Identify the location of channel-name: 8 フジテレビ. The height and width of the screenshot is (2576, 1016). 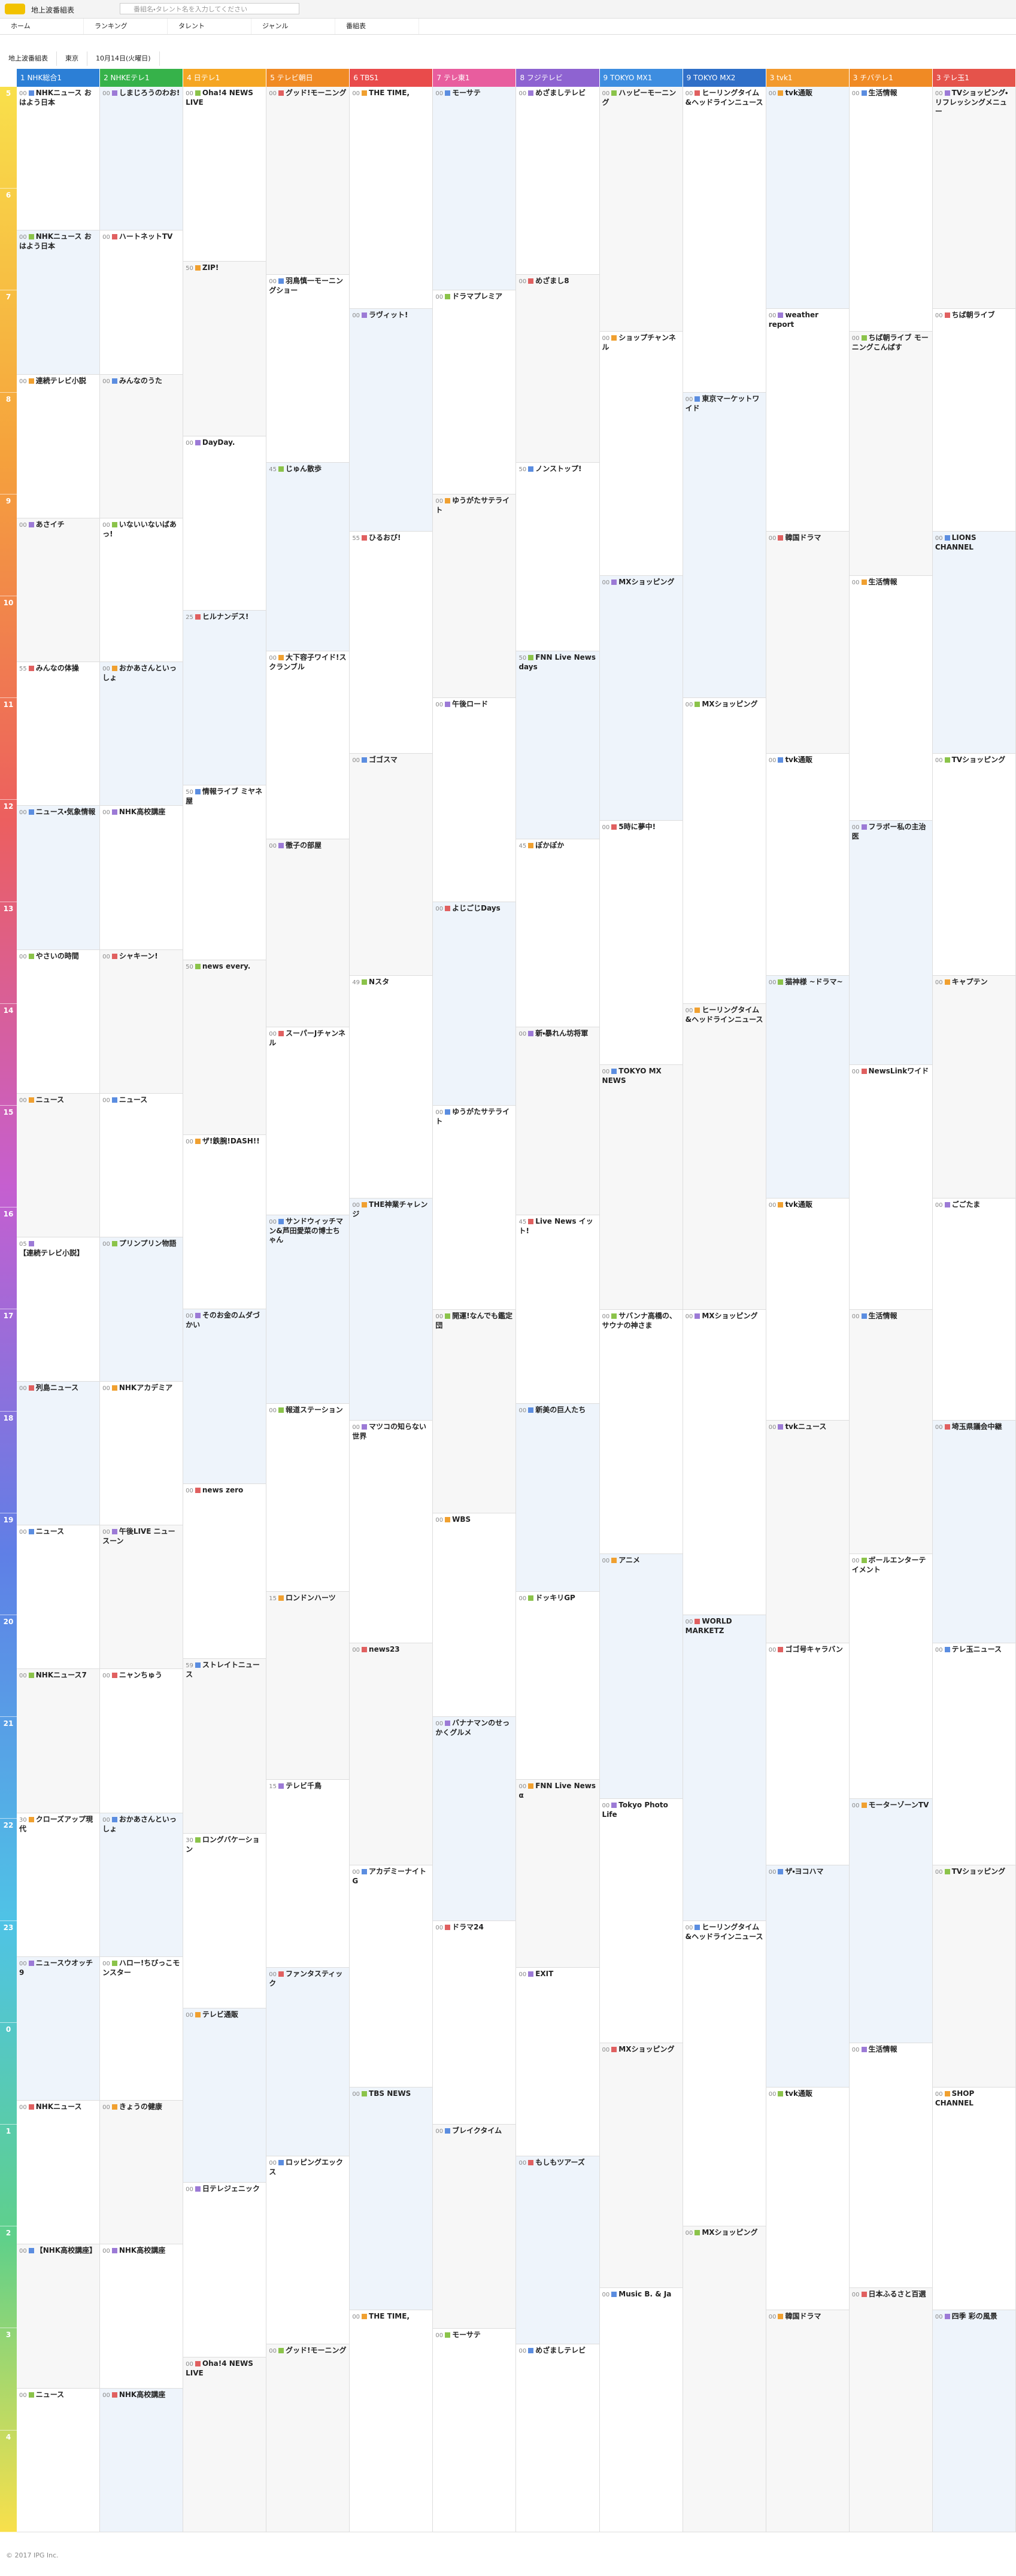
(558, 78).